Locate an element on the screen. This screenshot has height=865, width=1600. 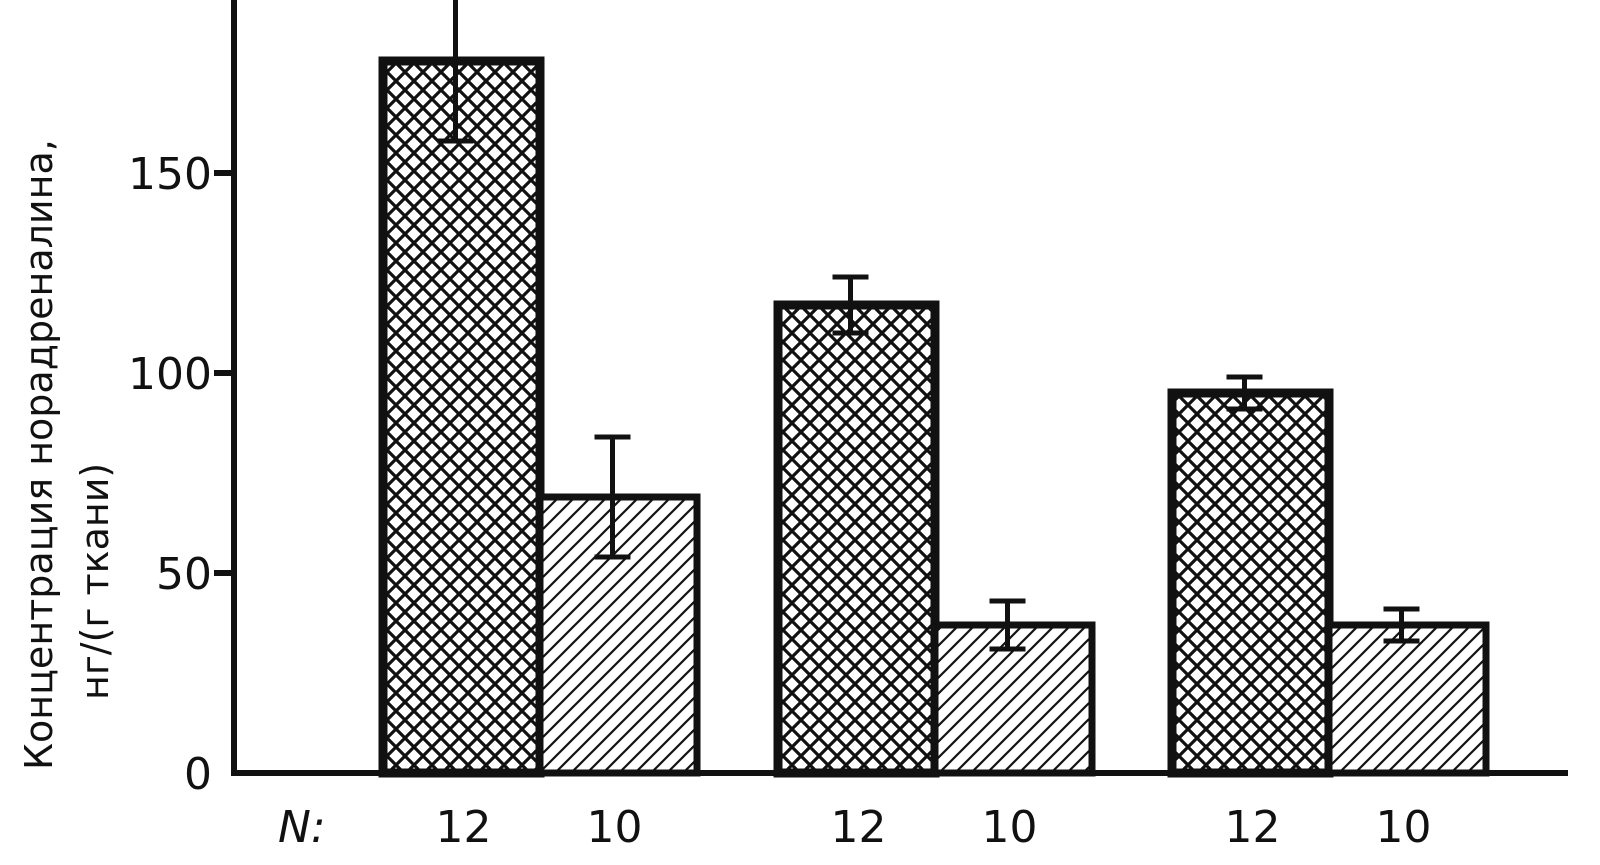
y-axis-label-line-2: нг/(г ткани) is located at coordinates (95, 581).